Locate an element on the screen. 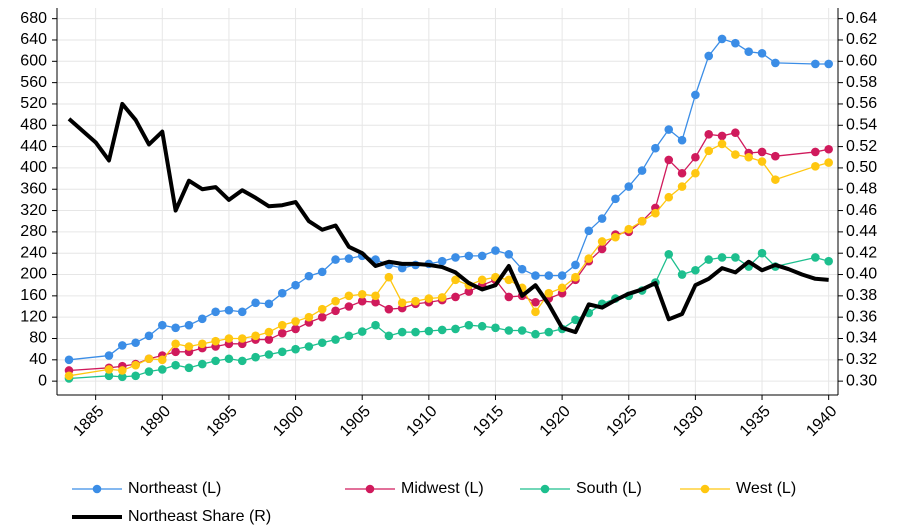 Image resolution: width=897 pixels, height=532 pixels. legend-label: Midwest (L) is located at coordinates (442, 488).